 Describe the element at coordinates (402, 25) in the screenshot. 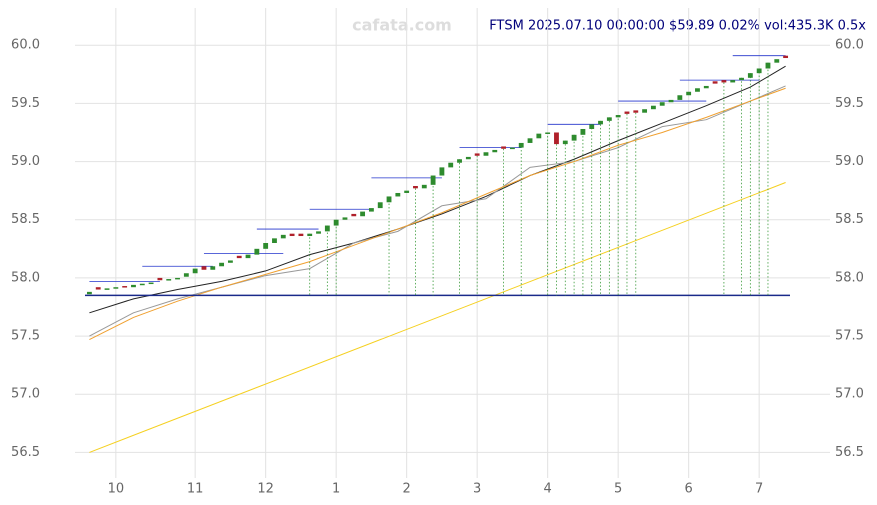

I see `watermark: cafata.com` at that location.